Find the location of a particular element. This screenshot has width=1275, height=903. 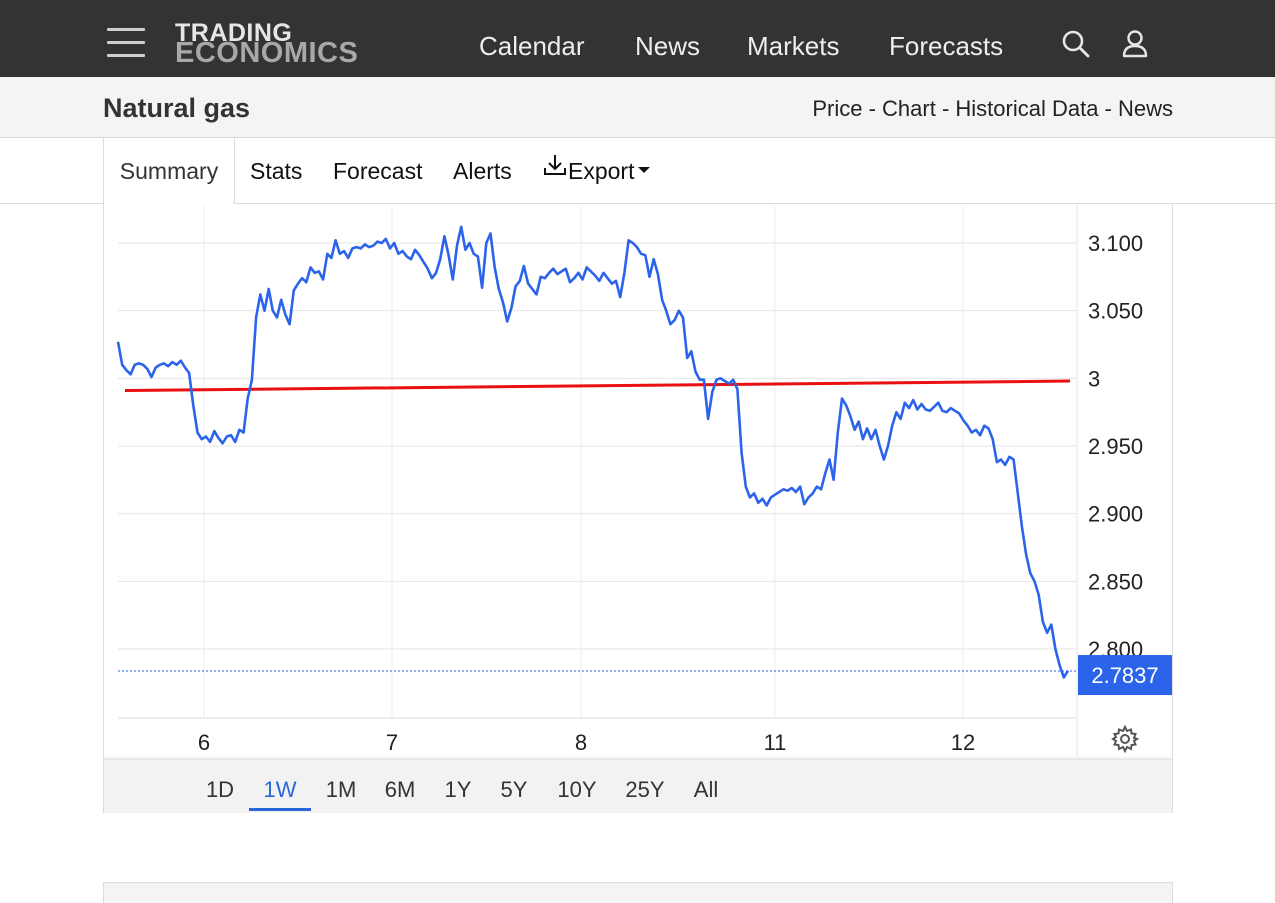

tab-summary: Summary is located at coordinates (169, 171).